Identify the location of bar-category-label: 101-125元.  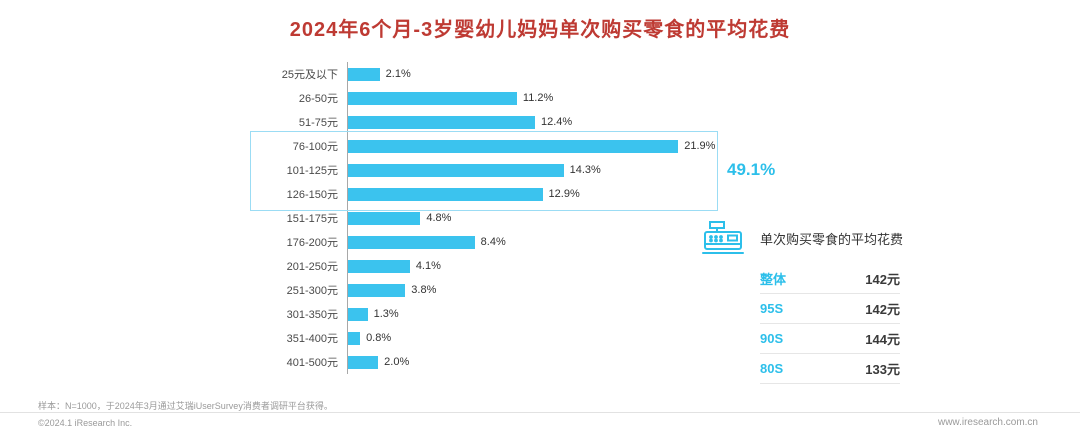
(312, 171).